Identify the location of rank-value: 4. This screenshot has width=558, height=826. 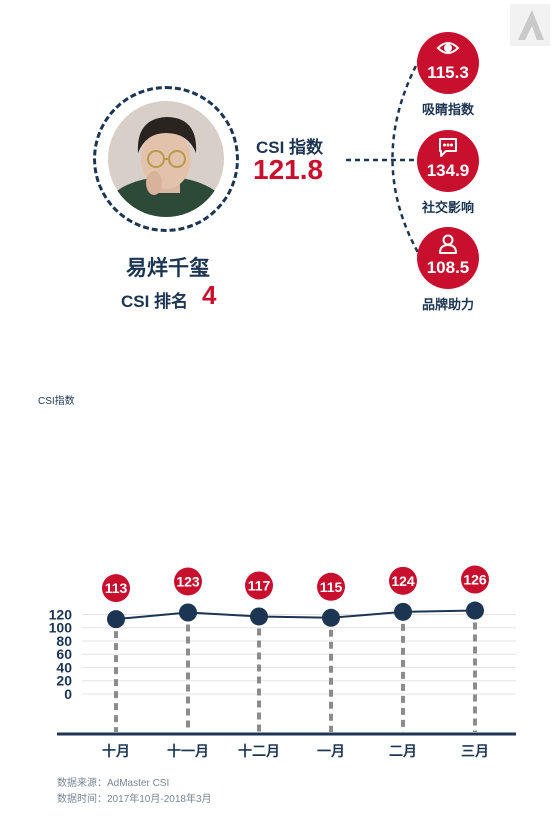
(209, 295).